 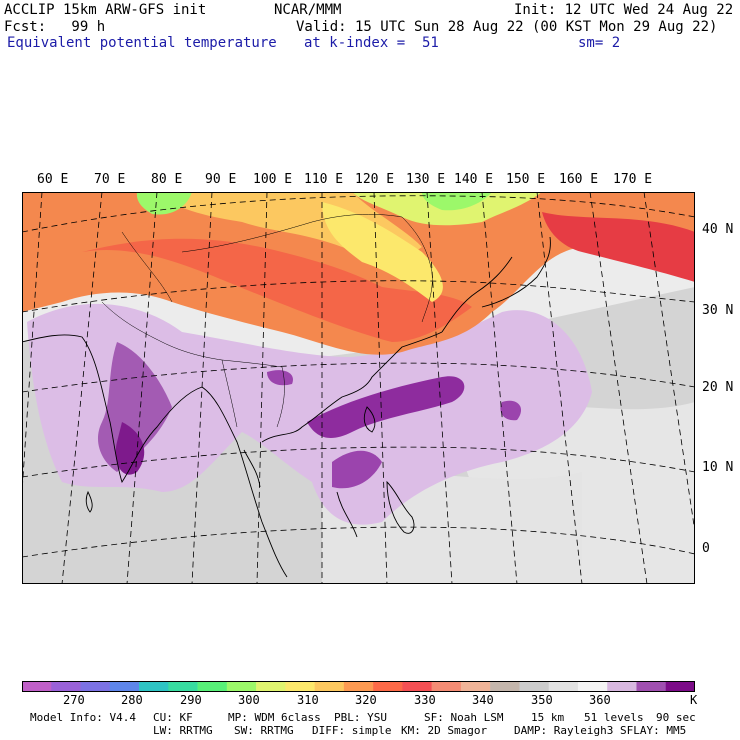 I want to click on smoothing-label: sm= 2, so click(x=599, y=43).